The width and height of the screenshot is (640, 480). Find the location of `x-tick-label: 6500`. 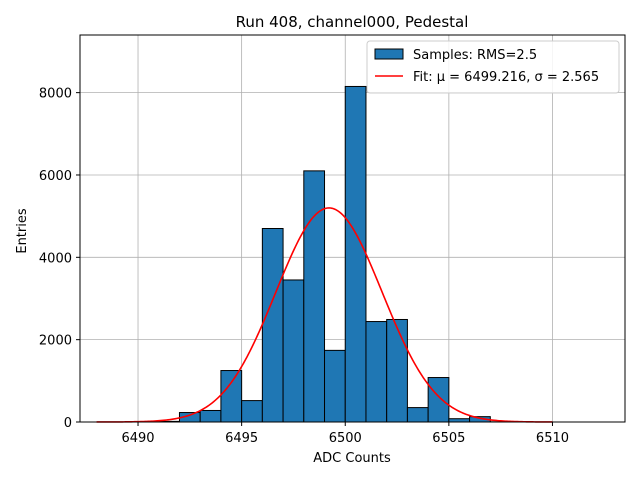

x-tick-label: 6500 is located at coordinates (345, 438).